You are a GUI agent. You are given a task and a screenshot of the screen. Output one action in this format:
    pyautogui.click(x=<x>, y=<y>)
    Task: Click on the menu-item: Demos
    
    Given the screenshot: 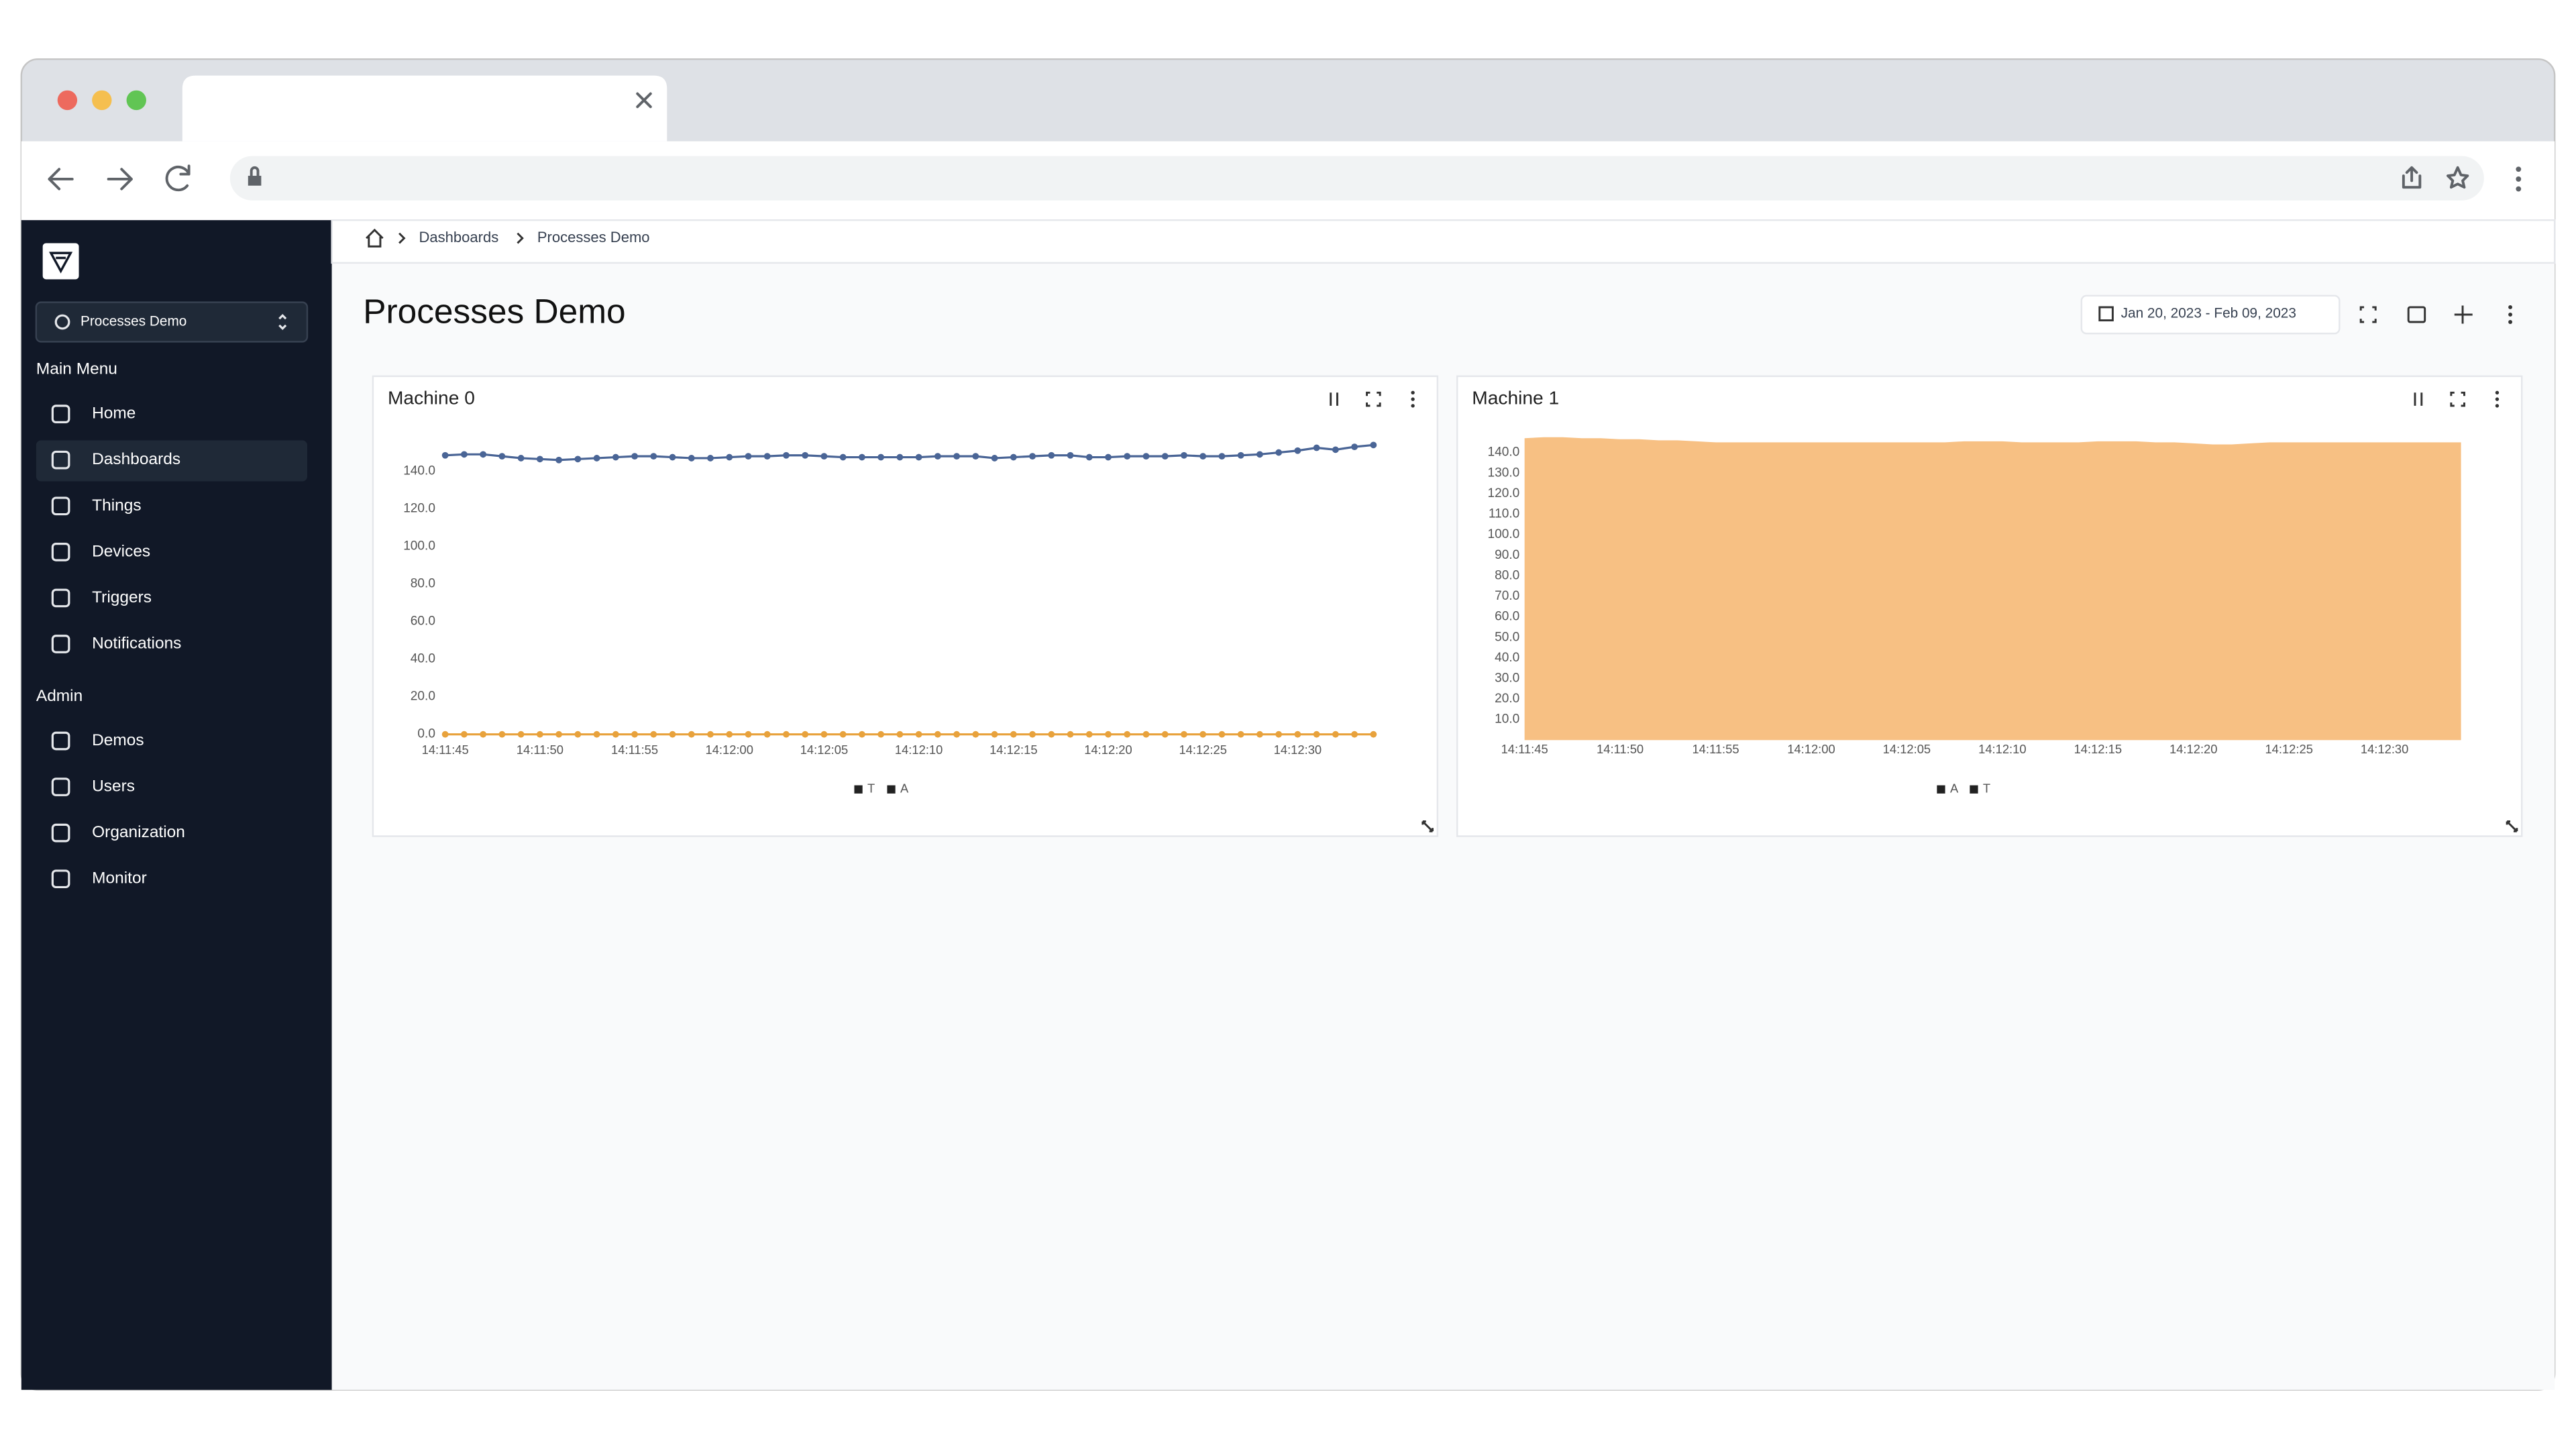 What is the action you would take?
    pyautogui.click(x=118, y=740)
    